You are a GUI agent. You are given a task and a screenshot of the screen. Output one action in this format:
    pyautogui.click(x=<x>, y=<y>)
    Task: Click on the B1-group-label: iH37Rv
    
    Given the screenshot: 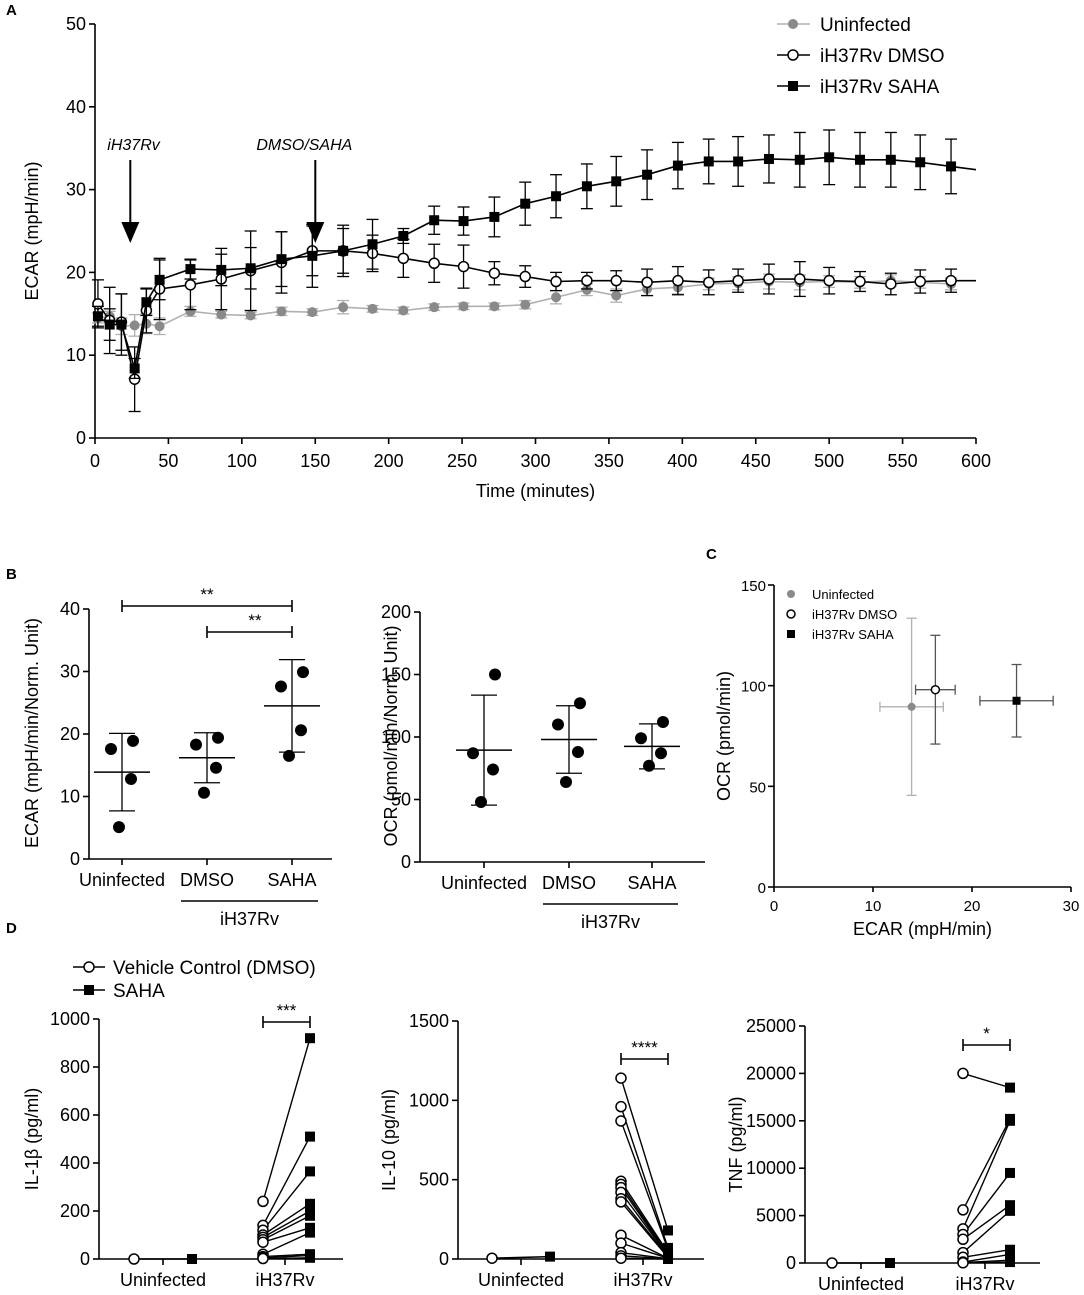 What is the action you would take?
    pyautogui.click(x=249, y=919)
    